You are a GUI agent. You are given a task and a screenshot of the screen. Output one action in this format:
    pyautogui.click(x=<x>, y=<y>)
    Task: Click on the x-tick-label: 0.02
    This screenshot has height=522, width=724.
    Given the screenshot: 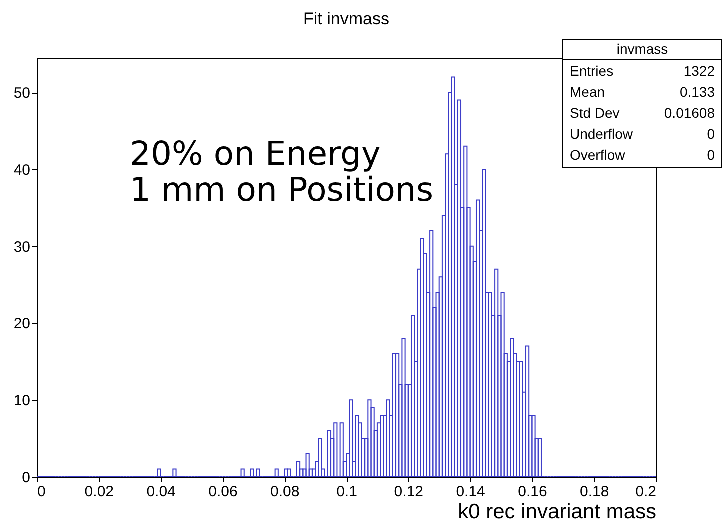 What is the action you would take?
    pyautogui.click(x=99, y=492)
    